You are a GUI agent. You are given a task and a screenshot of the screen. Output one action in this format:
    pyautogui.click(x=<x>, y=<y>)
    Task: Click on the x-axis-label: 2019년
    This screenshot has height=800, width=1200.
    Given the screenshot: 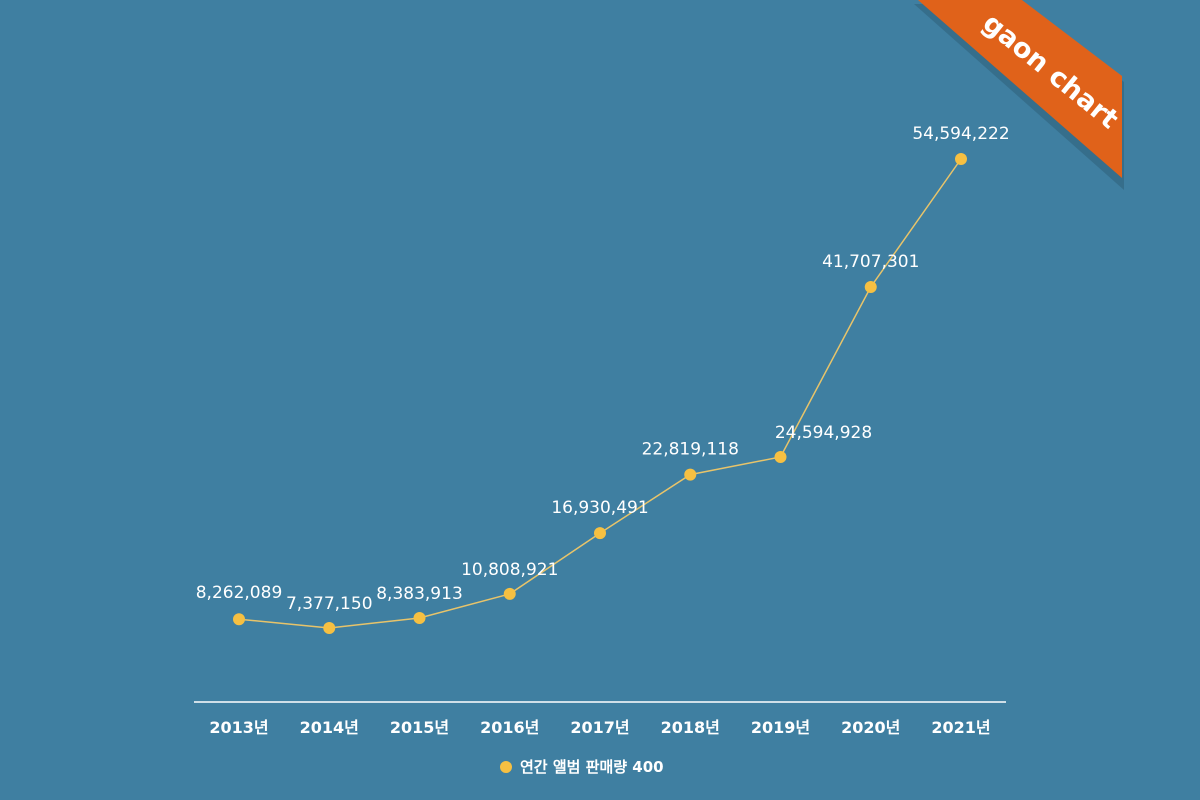 What is the action you would take?
    pyautogui.click(x=780, y=727)
    